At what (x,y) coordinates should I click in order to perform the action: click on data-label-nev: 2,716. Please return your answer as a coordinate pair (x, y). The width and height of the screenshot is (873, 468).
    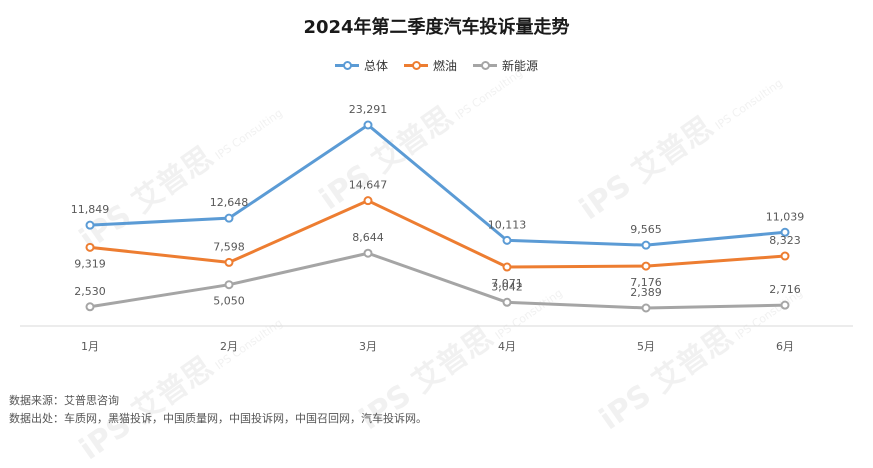
    Looking at the image, I should click on (785, 289).